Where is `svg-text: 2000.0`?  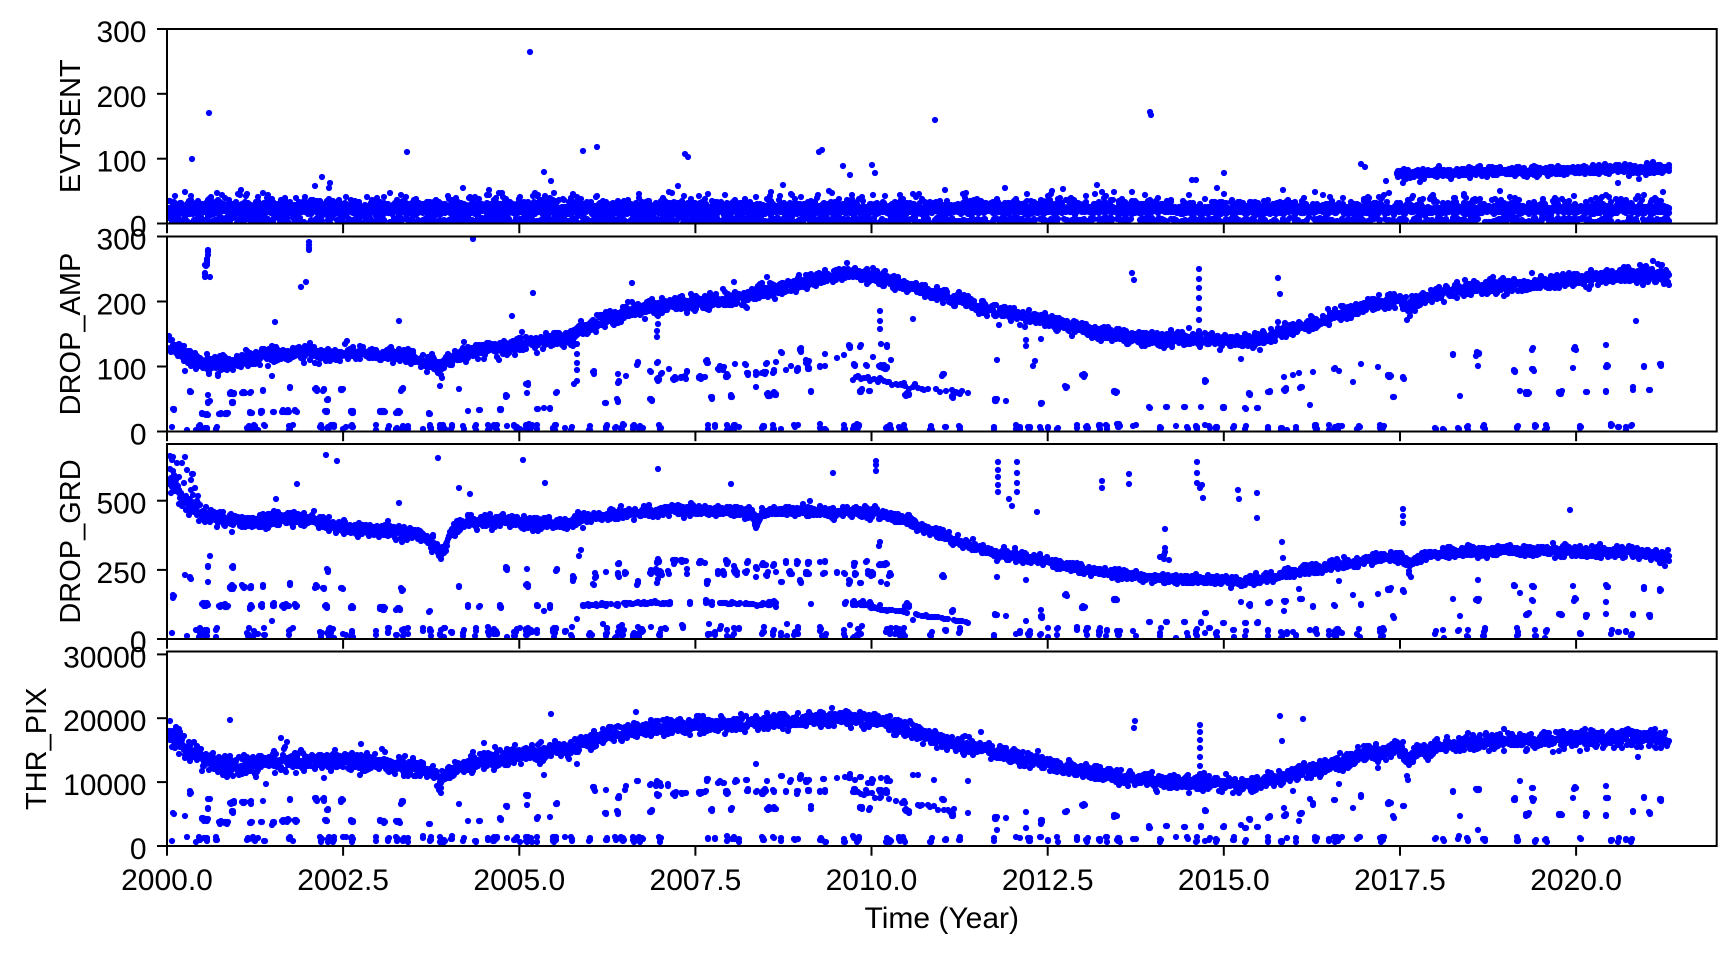 svg-text: 2000.0 is located at coordinates (167, 880).